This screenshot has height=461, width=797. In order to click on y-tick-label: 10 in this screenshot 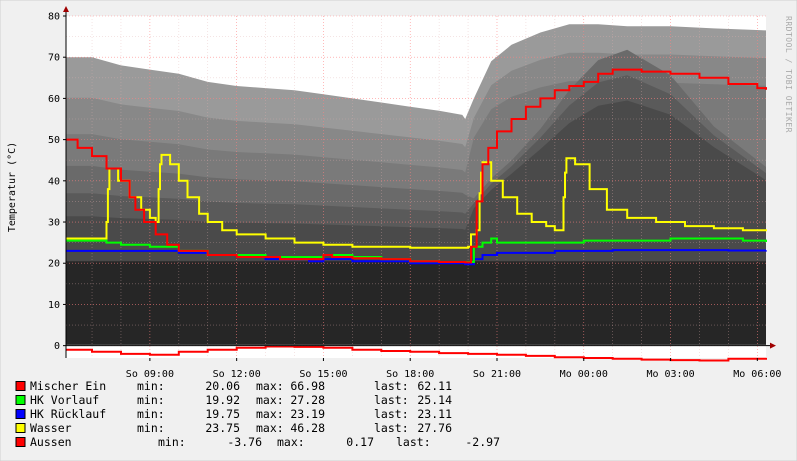, I will do `click(54, 305)`.